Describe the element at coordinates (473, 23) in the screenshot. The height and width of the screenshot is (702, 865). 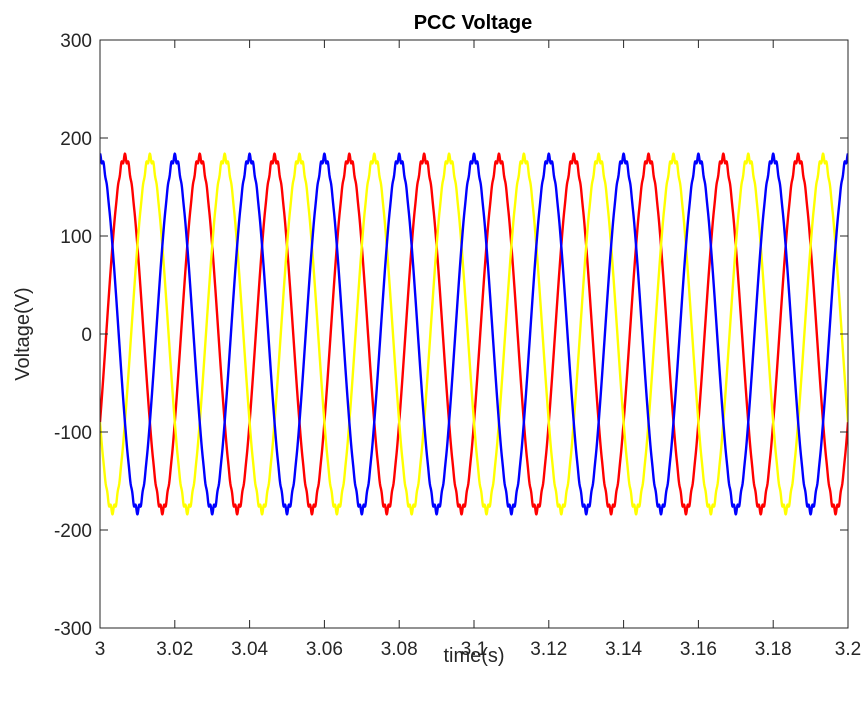
I see `chart-title: PCC Voltage` at that location.